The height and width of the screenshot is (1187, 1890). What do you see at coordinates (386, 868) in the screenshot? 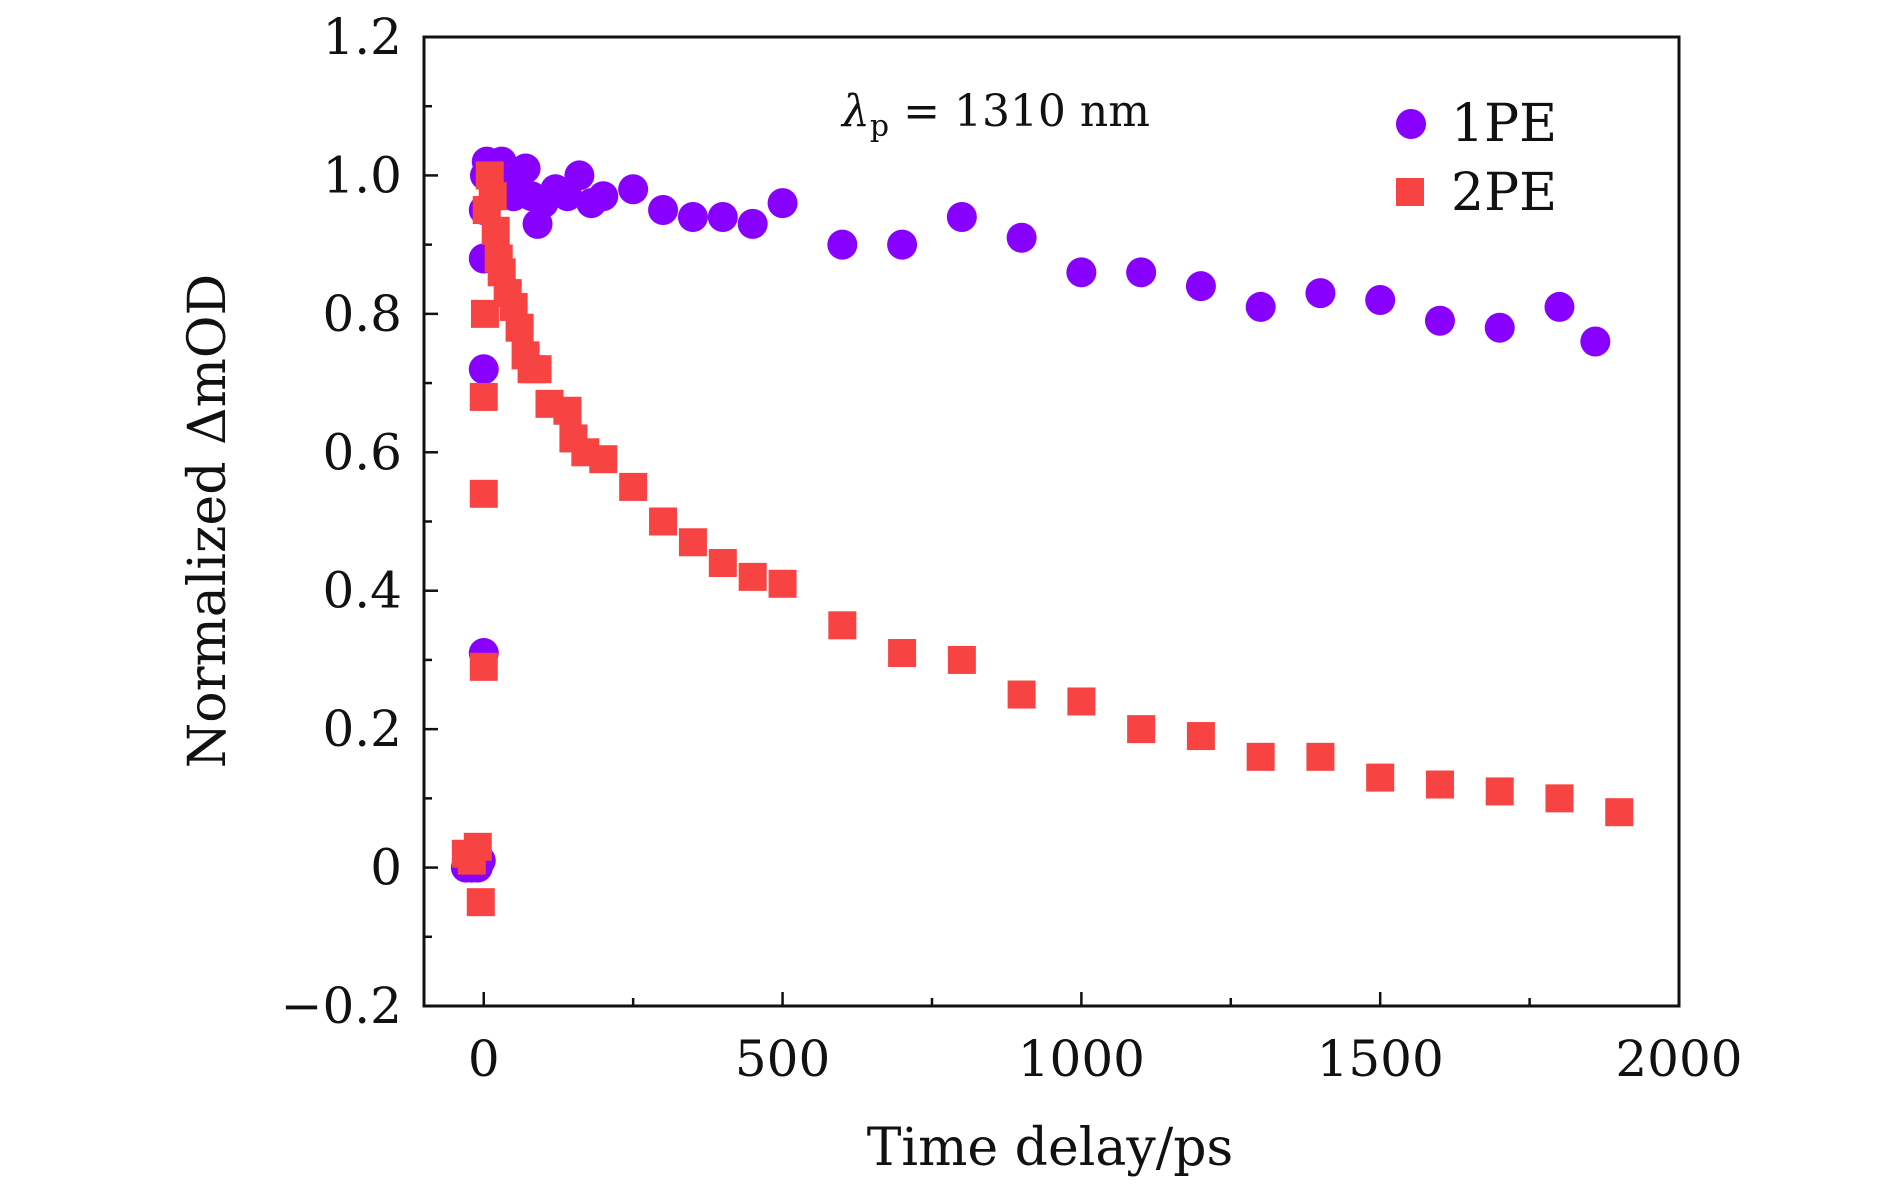
I see `y-tick-label: 0` at bounding box center [386, 868].